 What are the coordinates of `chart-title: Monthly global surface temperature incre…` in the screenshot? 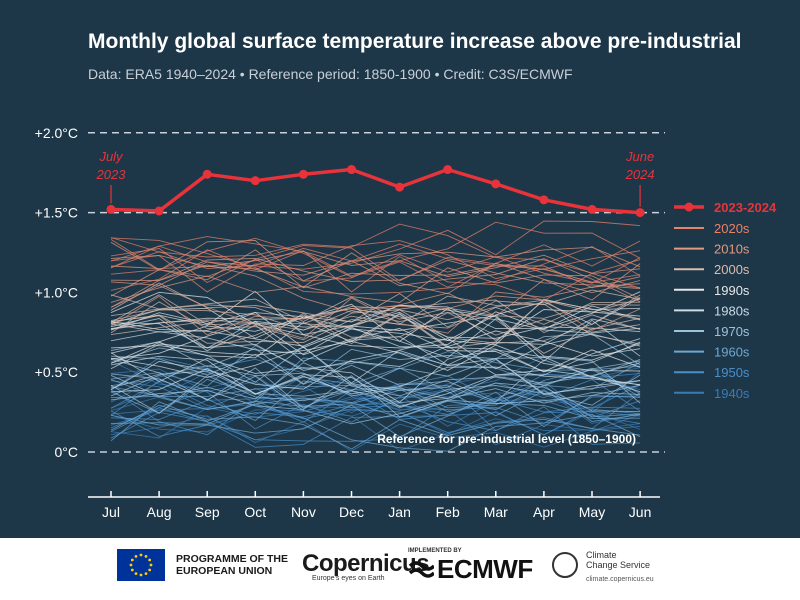 It's located at (415, 41).